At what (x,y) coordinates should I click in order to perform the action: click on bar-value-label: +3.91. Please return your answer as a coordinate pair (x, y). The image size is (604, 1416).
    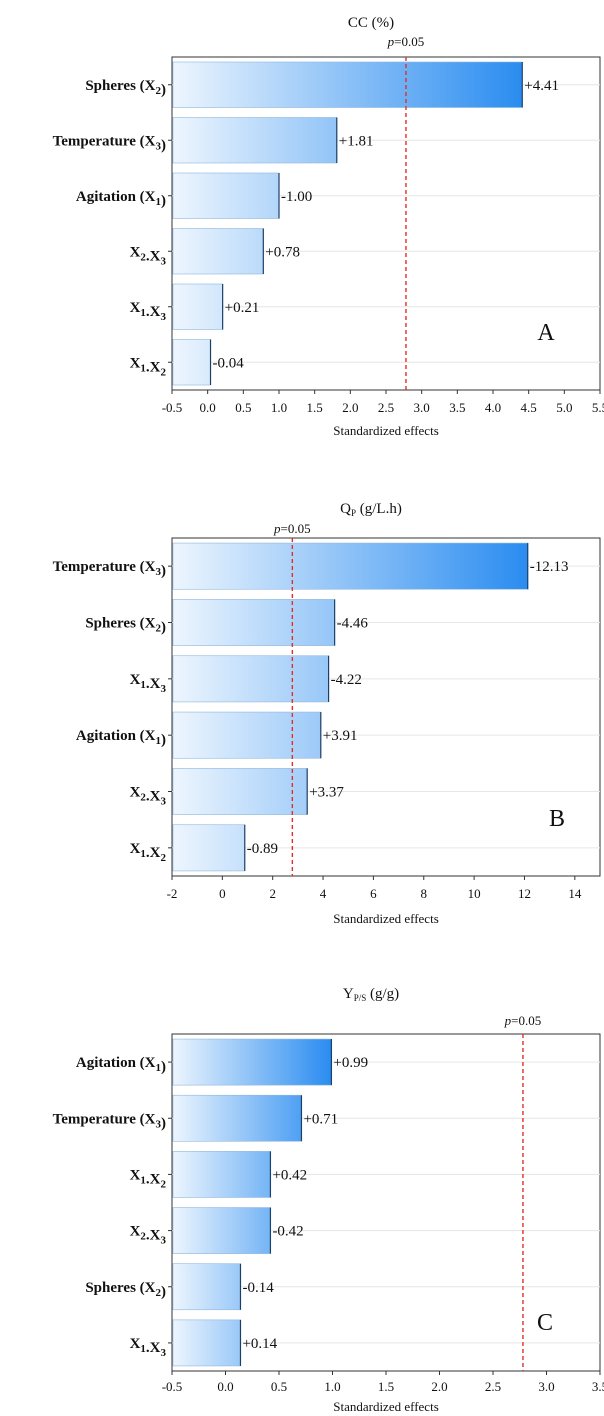
    Looking at the image, I should click on (340, 736).